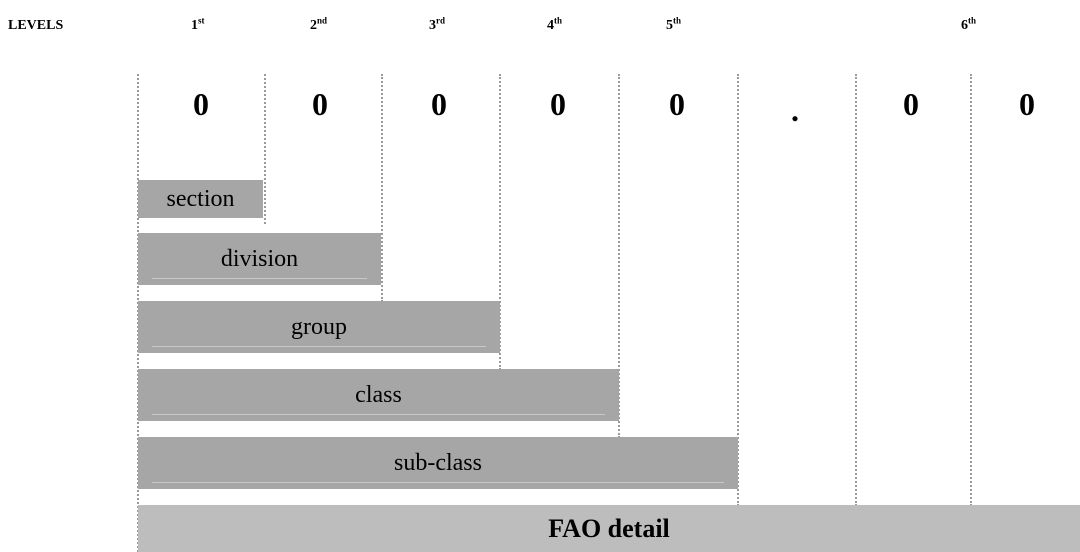  Describe the element at coordinates (36, 25) in the screenshot. I see `levels-title: LEVELS` at that location.